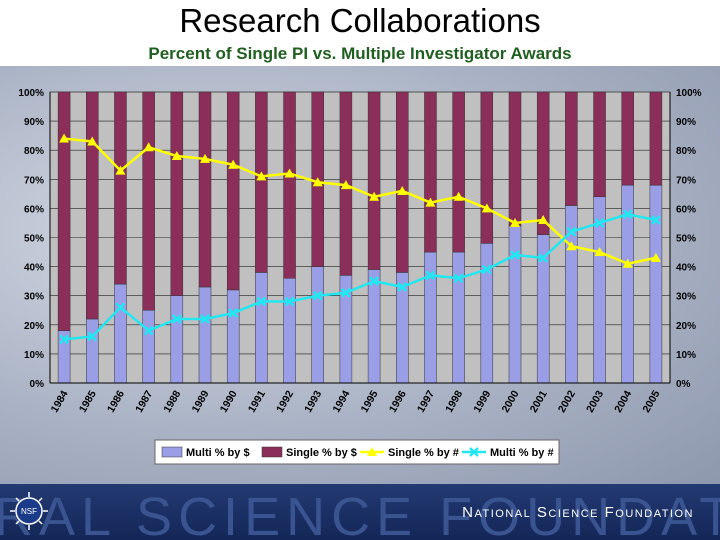 This screenshot has height=540, width=720. What do you see at coordinates (482, 401) in the screenshot?
I see `x-tick-label: 1999` at bounding box center [482, 401].